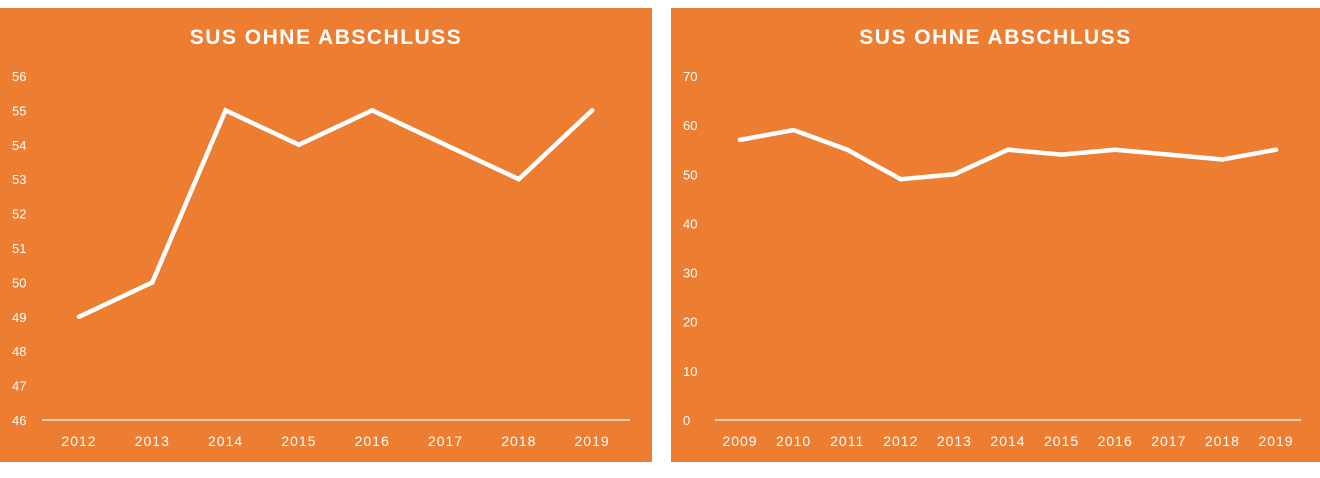 This screenshot has height=478, width=1320. Describe the element at coordinates (690, 273) in the screenshot. I see `y-tick-label: 30` at that location.